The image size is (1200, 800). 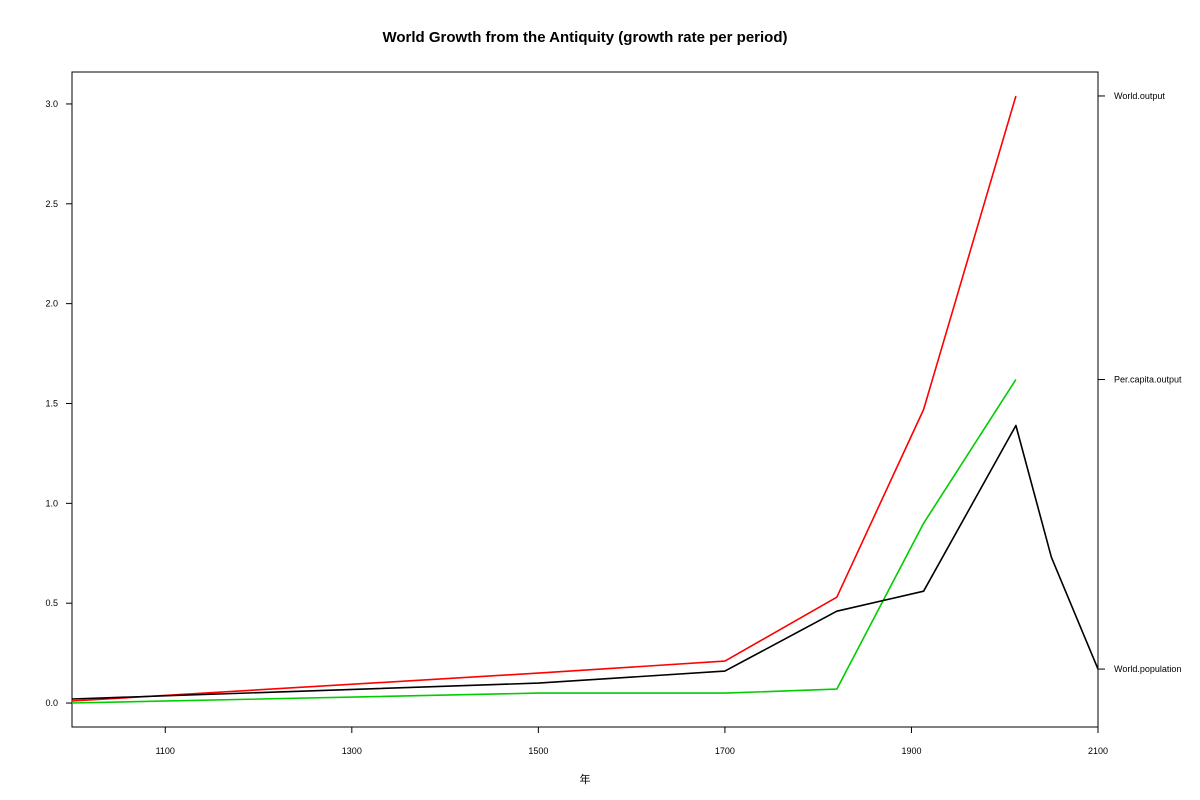 What do you see at coordinates (538, 751) in the screenshot?
I see `x-tick-label: 1500` at bounding box center [538, 751].